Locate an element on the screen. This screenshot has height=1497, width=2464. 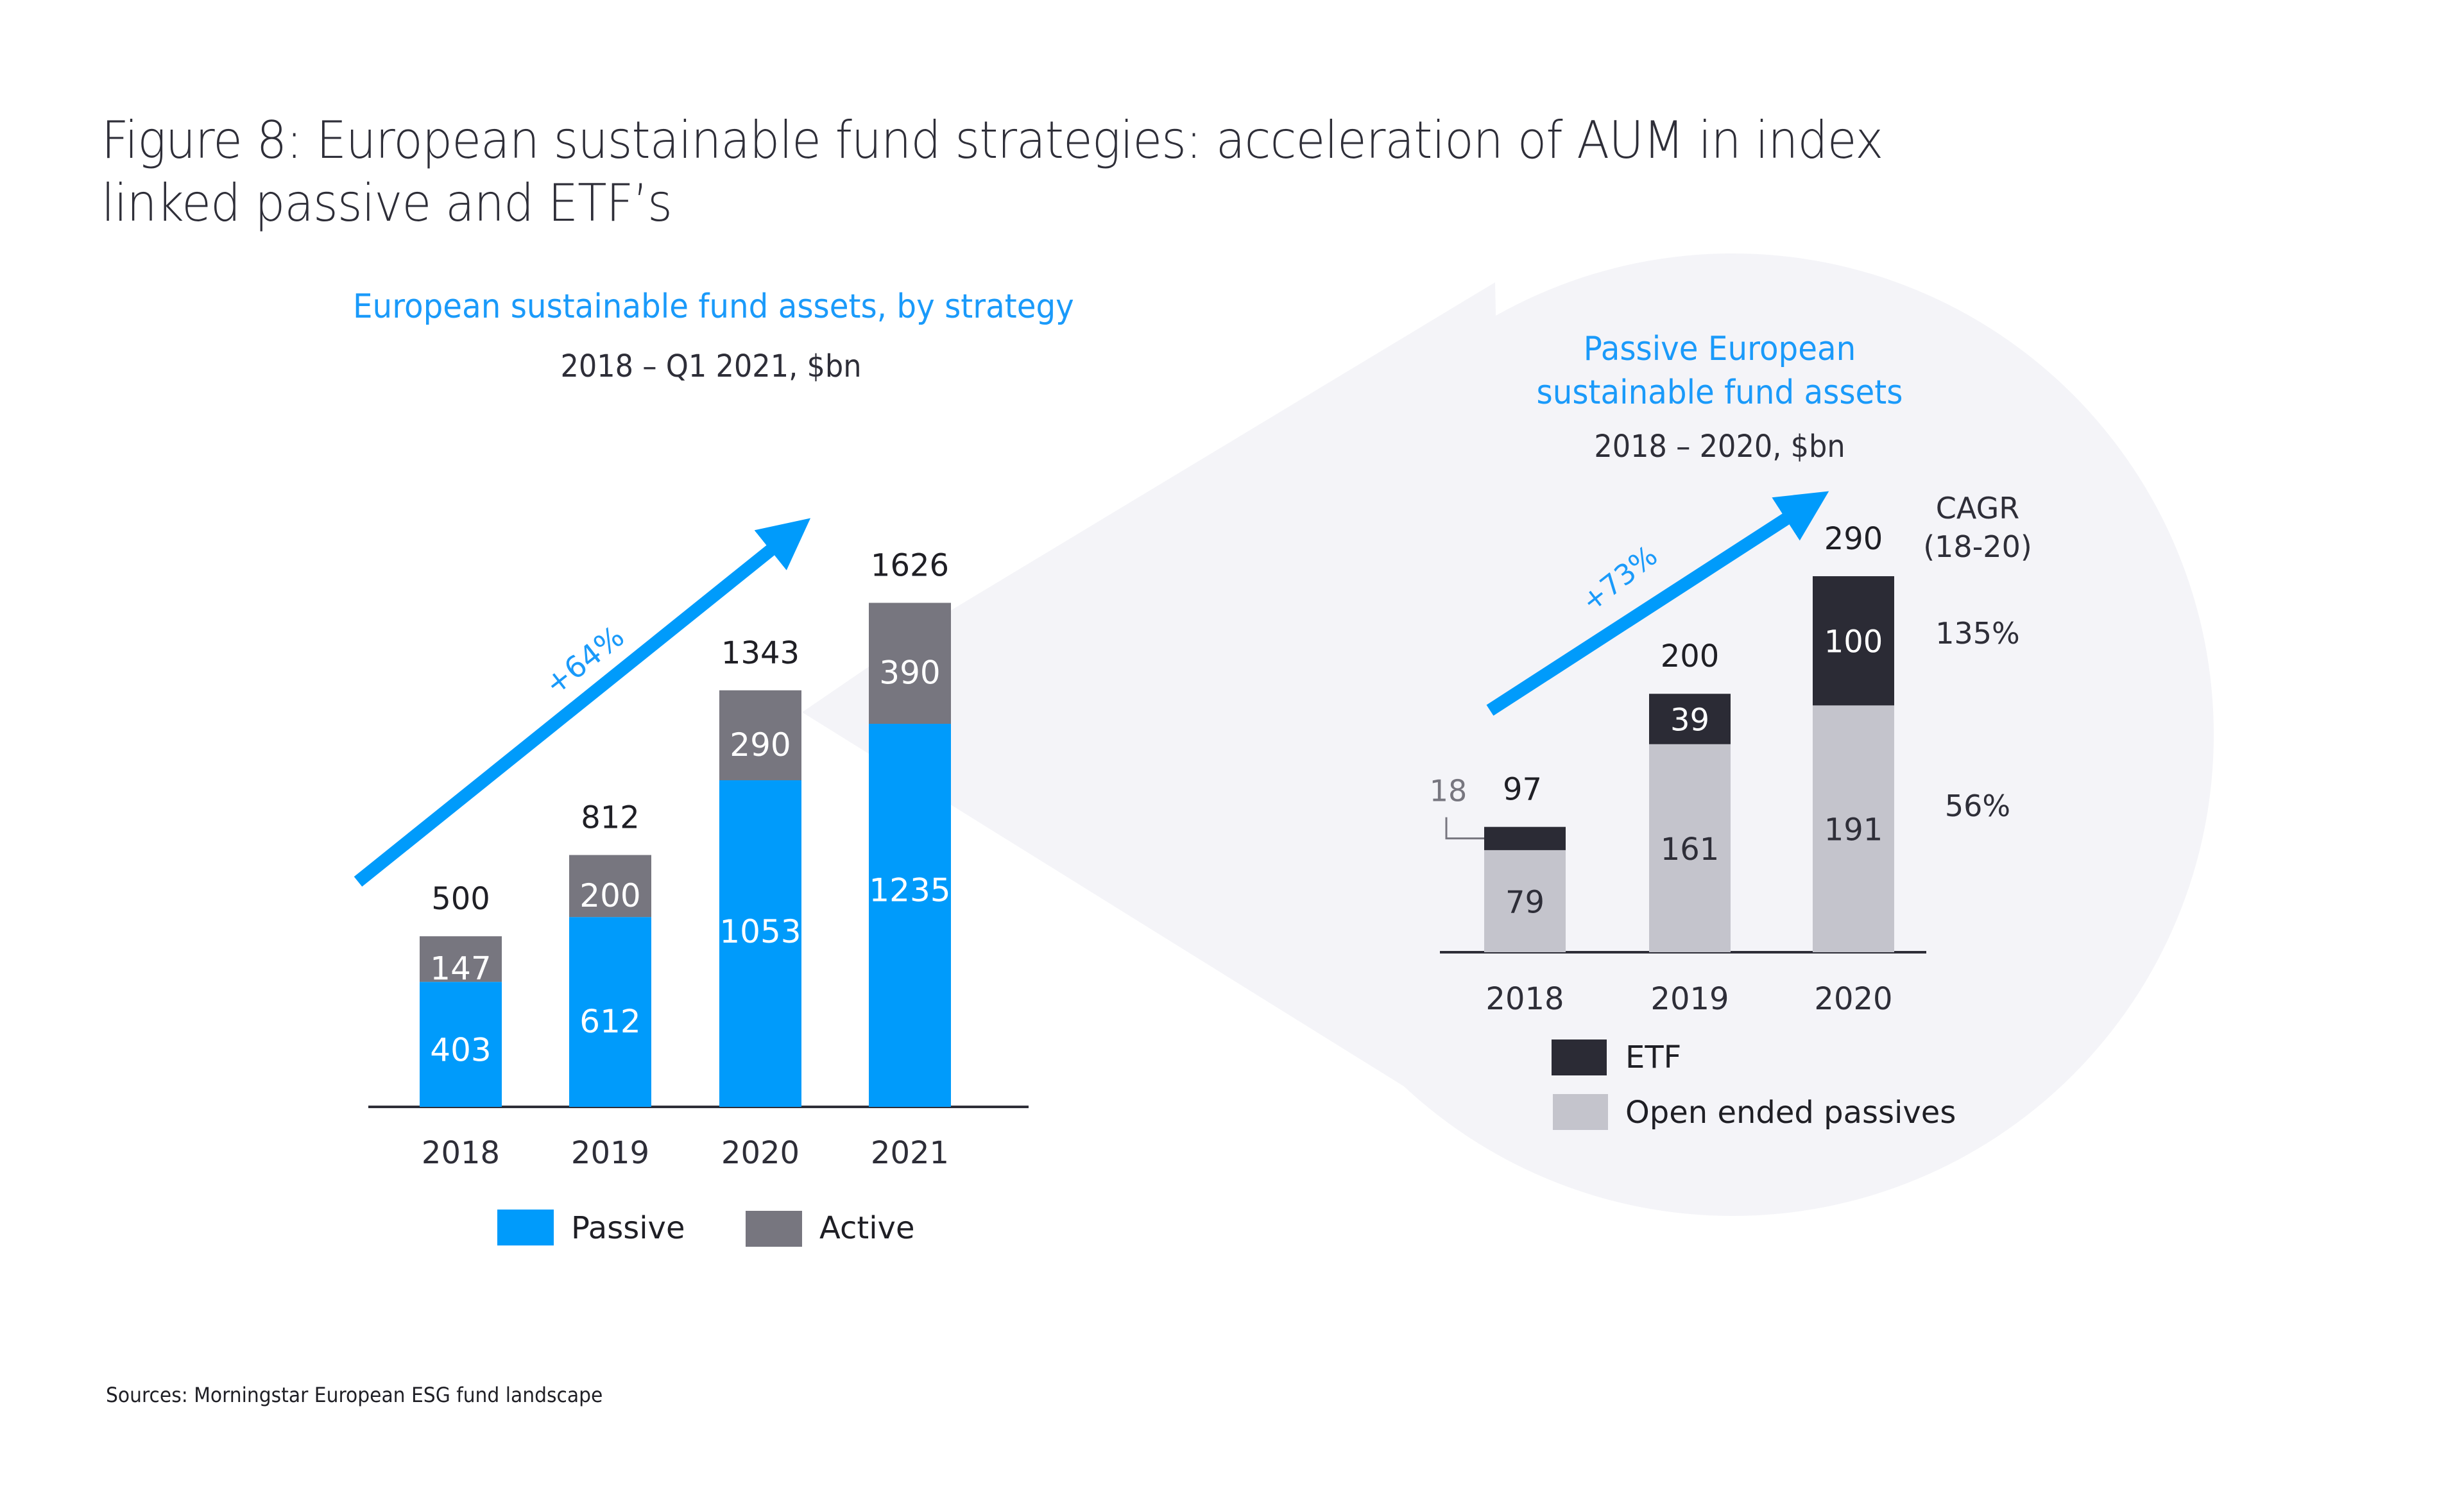
total-label-2018: 500 is located at coordinates (461, 899).